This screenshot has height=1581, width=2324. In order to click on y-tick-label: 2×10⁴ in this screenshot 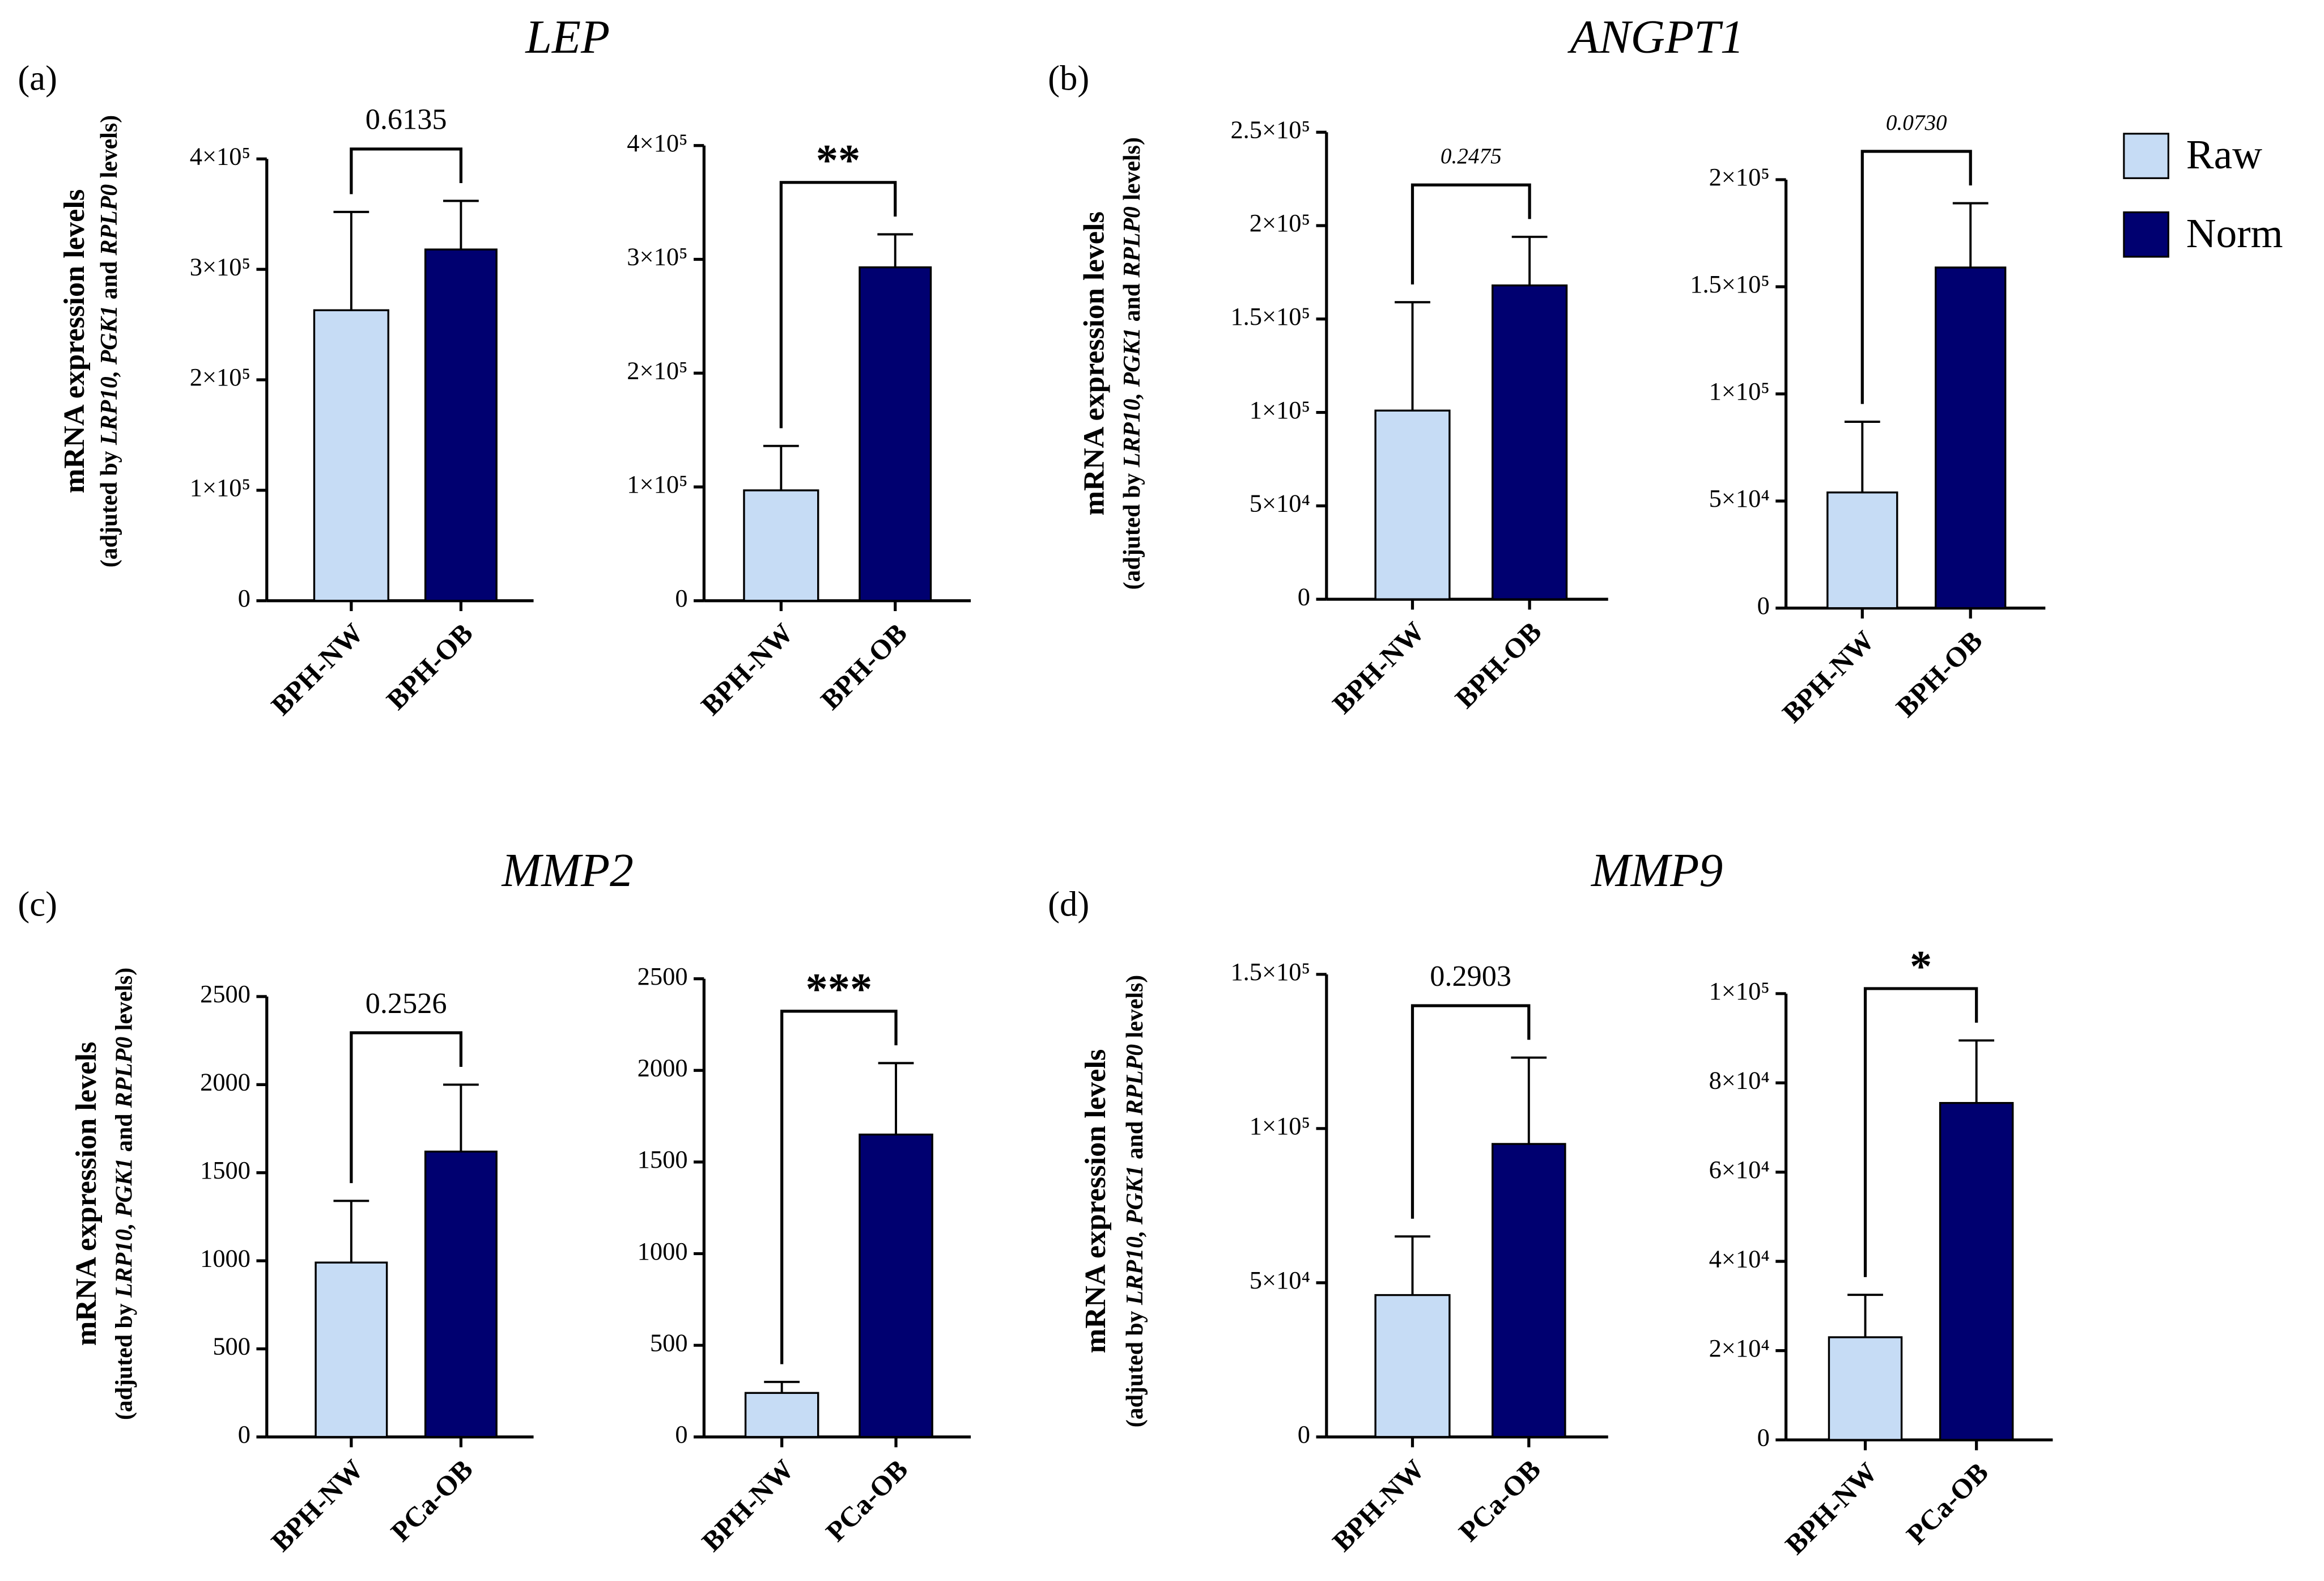, I will do `click(1740, 1348)`.